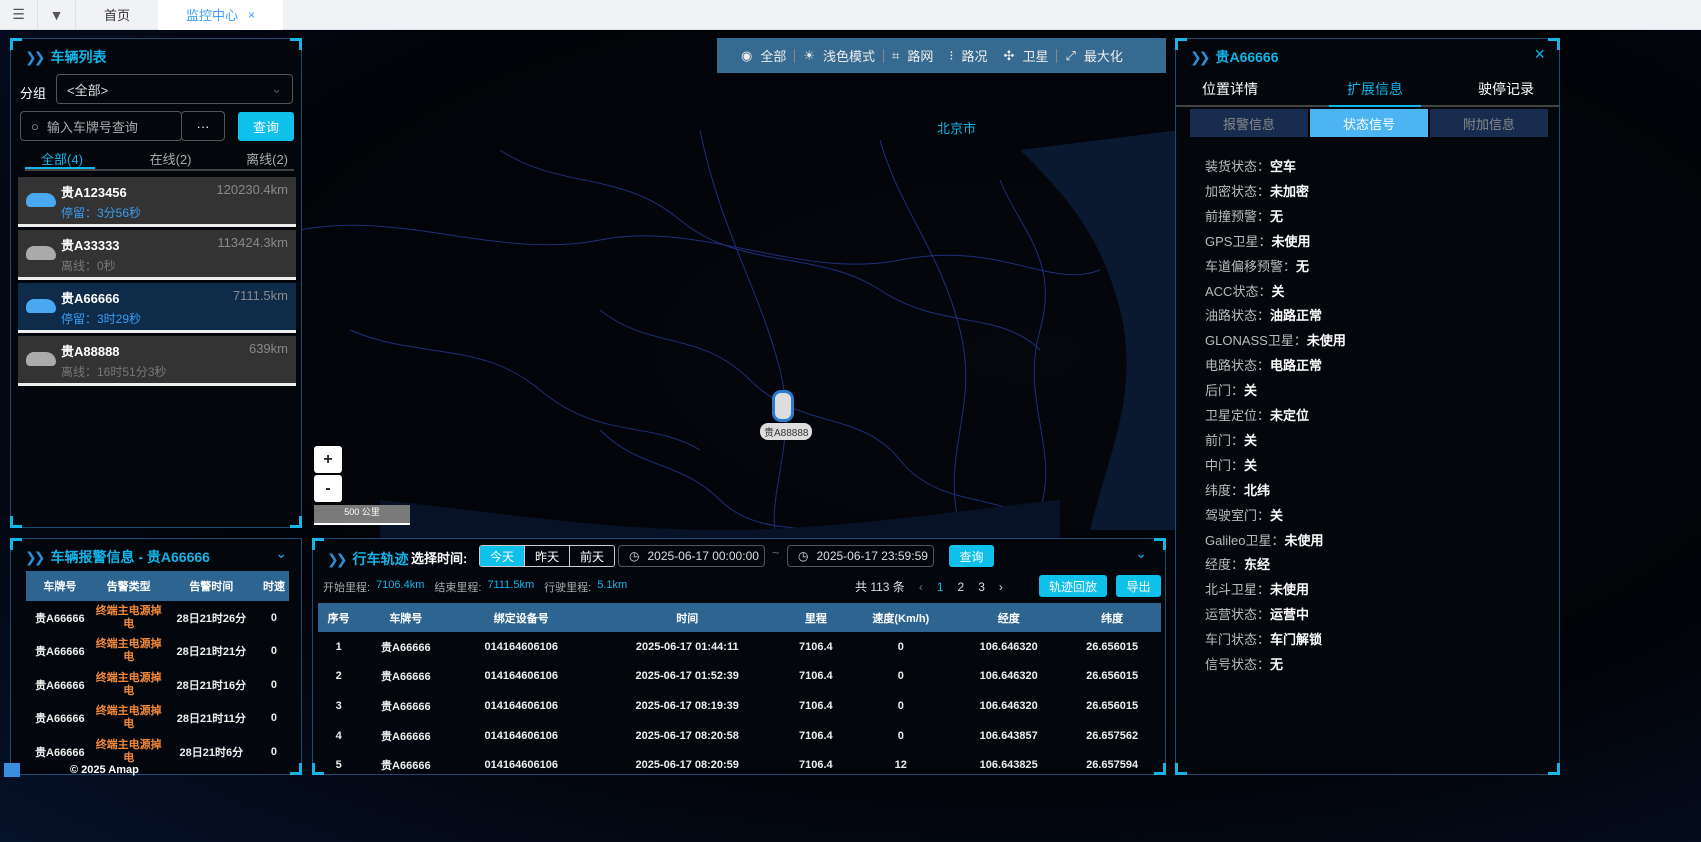  Describe the element at coordinates (1263, 364) in the screenshot. I see `status-field: 电路状态：电路正常` at that location.